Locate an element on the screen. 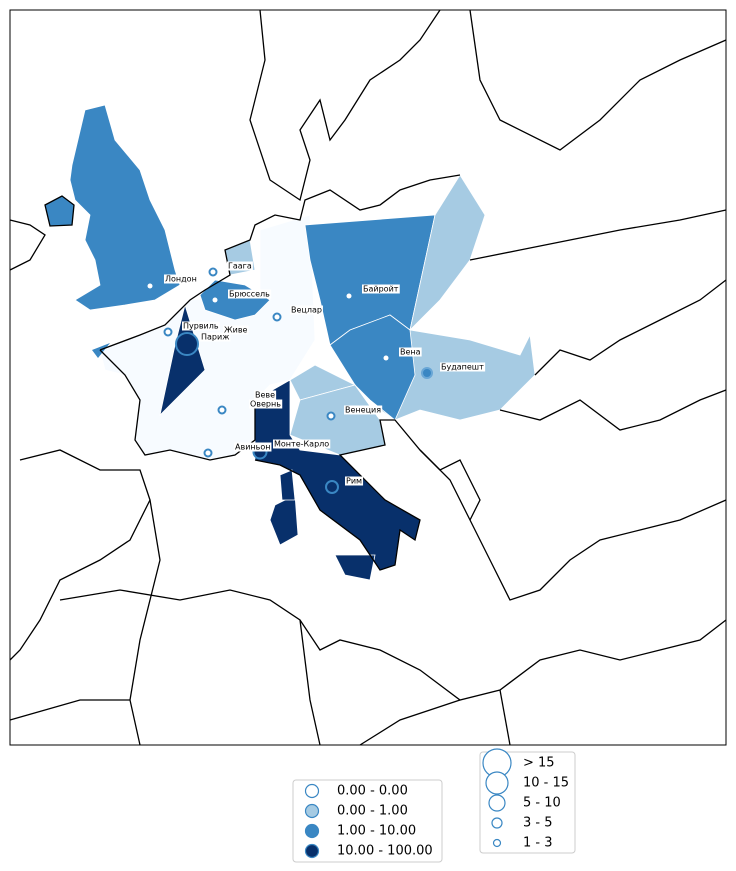 The image size is (736, 871). city-label: Монте-Карло is located at coordinates (301, 444).